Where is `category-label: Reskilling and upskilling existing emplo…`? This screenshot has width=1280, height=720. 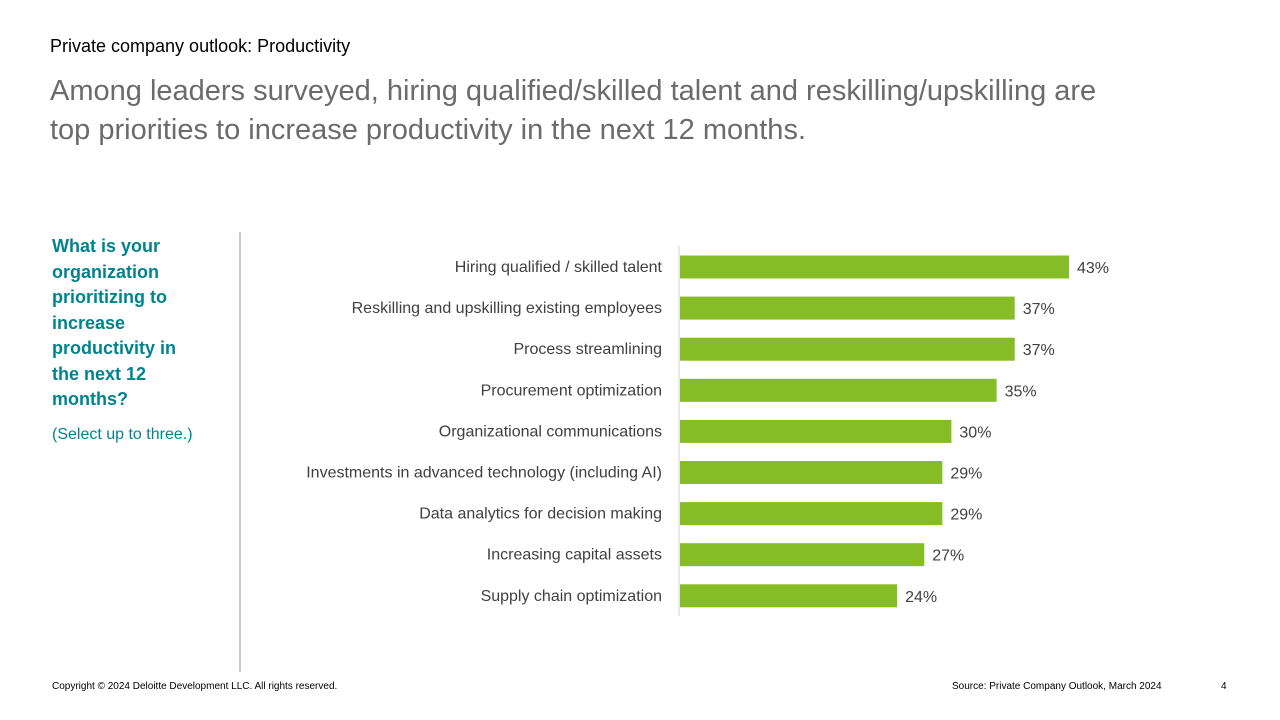 category-label: Reskilling and upskilling existing emplo… is located at coordinates (507, 308).